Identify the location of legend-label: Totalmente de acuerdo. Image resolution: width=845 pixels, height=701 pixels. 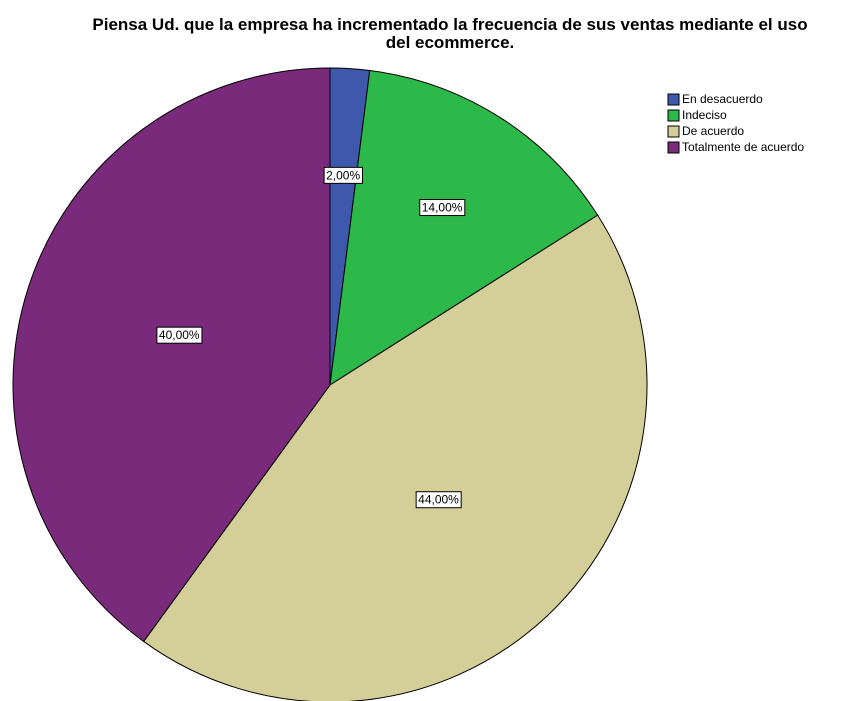
(743, 147).